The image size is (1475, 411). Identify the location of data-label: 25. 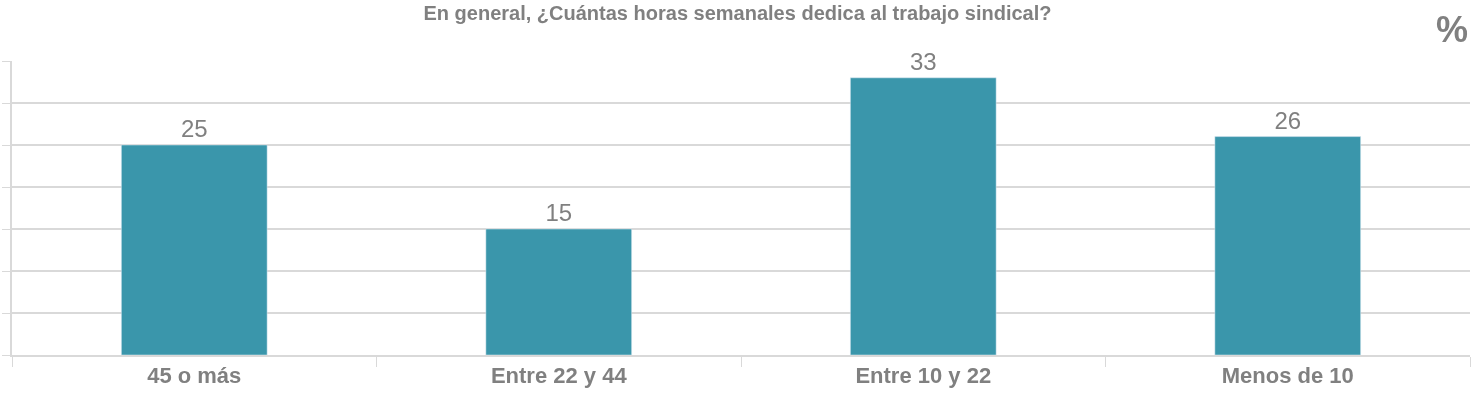
(194, 128).